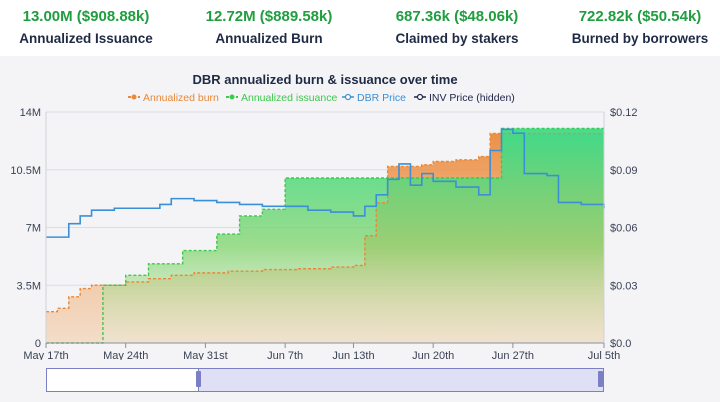 Image resolution: width=720 pixels, height=402 pixels. I want to click on navigator-selected-range, so click(401, 380).